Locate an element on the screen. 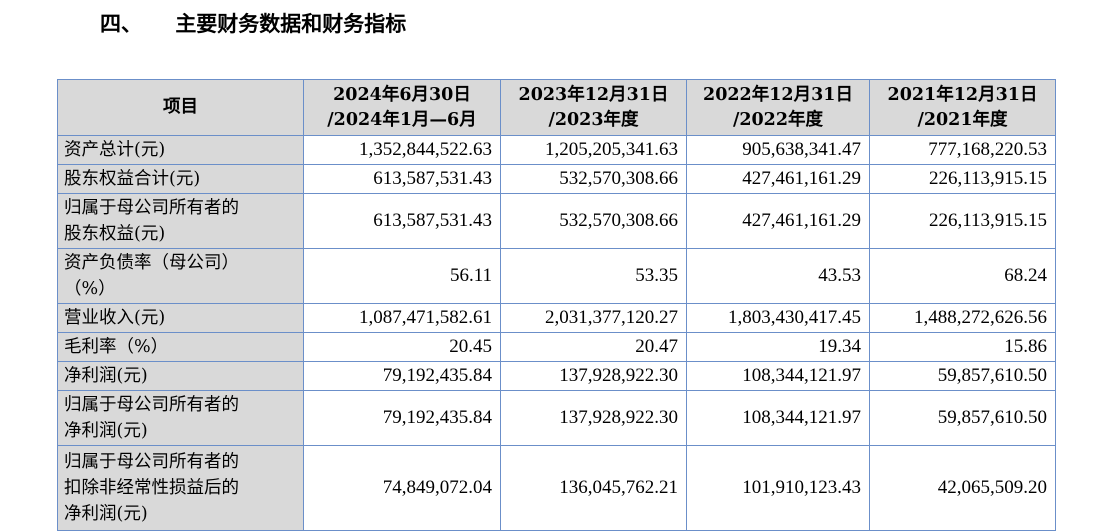 The height and width of the screenshot is (531, 1119). row-label: 股东权益合计(元) is located at coordinates (180, 179).